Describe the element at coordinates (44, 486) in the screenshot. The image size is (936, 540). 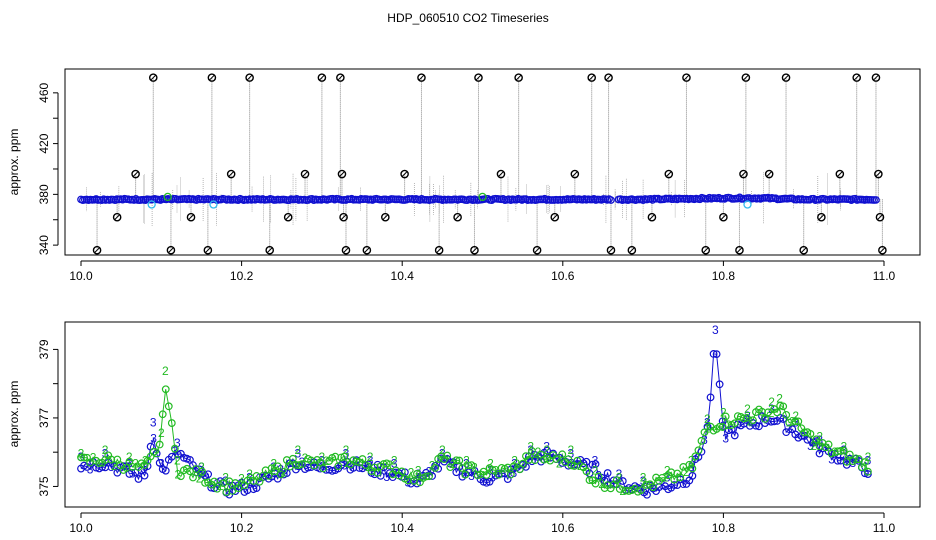
I see `bottom-y-tick-label: 375` at that location.